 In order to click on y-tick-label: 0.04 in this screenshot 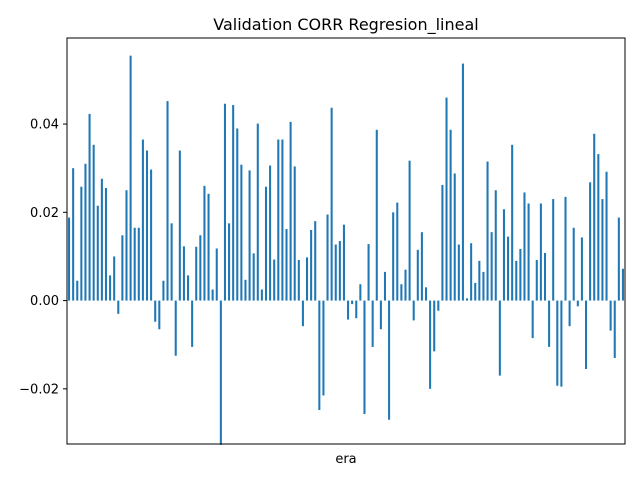, I will do `click(44, 125)`.